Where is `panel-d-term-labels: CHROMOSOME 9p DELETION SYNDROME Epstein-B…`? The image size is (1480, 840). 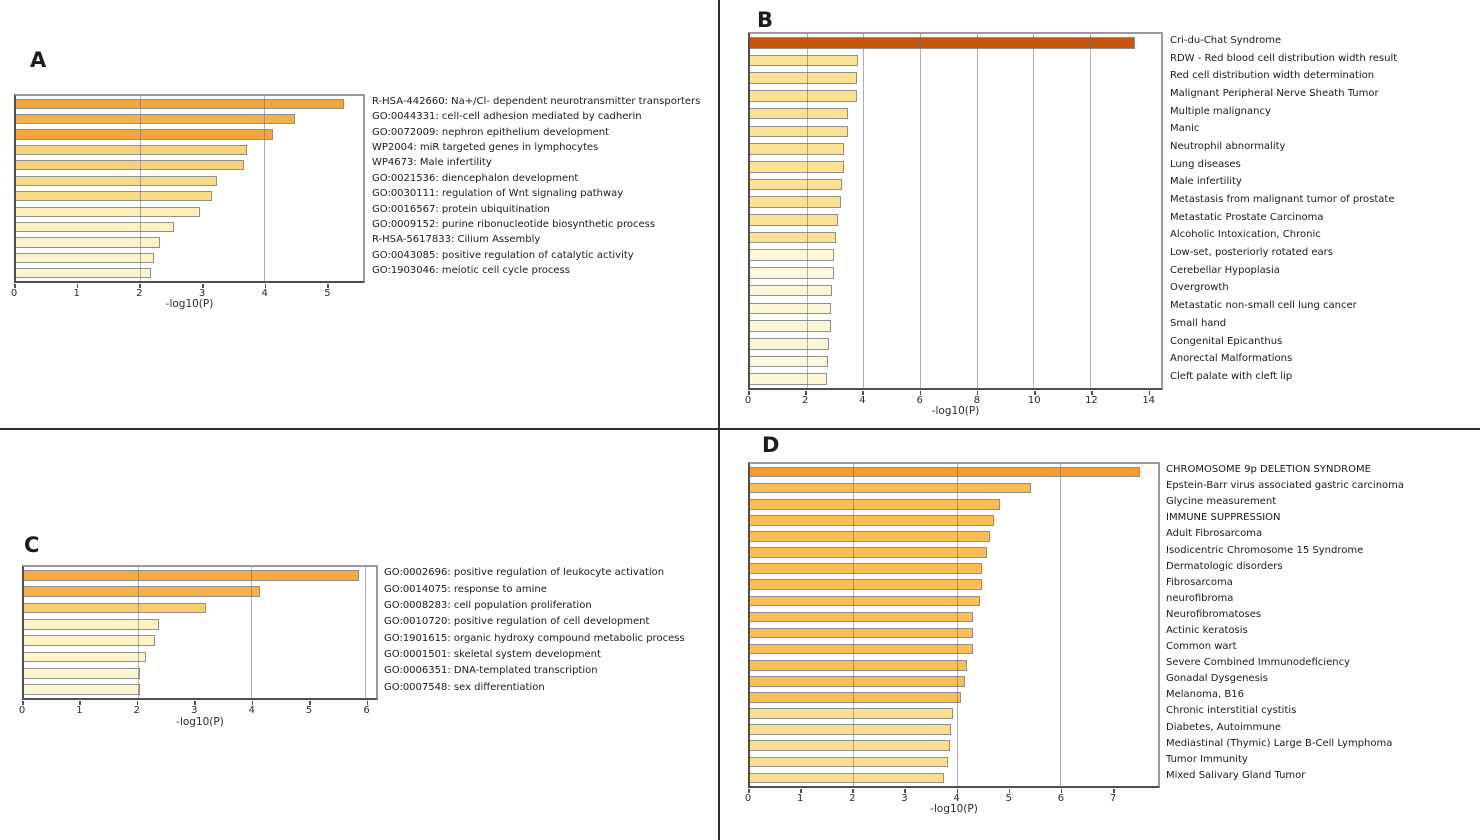
panel-d-term-labels: CHROMOSOME 9p DELETION SYNDROME Epstein-B… is located at coordinates (1285, 625).